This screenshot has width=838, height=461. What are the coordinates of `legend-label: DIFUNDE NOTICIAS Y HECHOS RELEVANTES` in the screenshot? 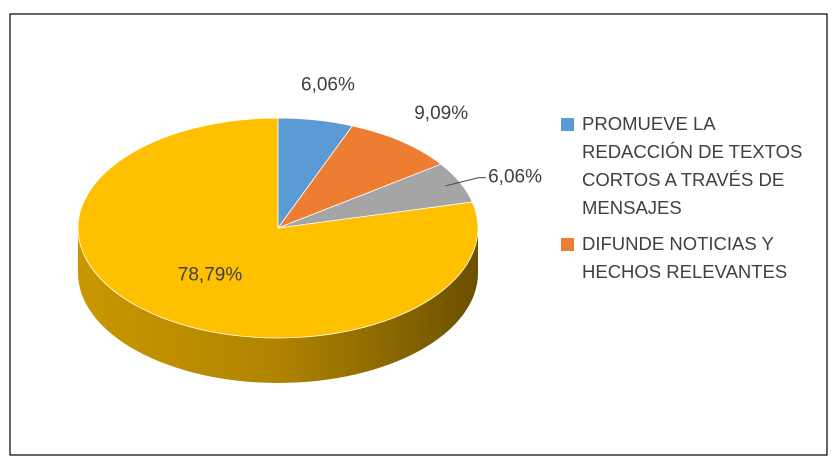 It's located at (685, 257).